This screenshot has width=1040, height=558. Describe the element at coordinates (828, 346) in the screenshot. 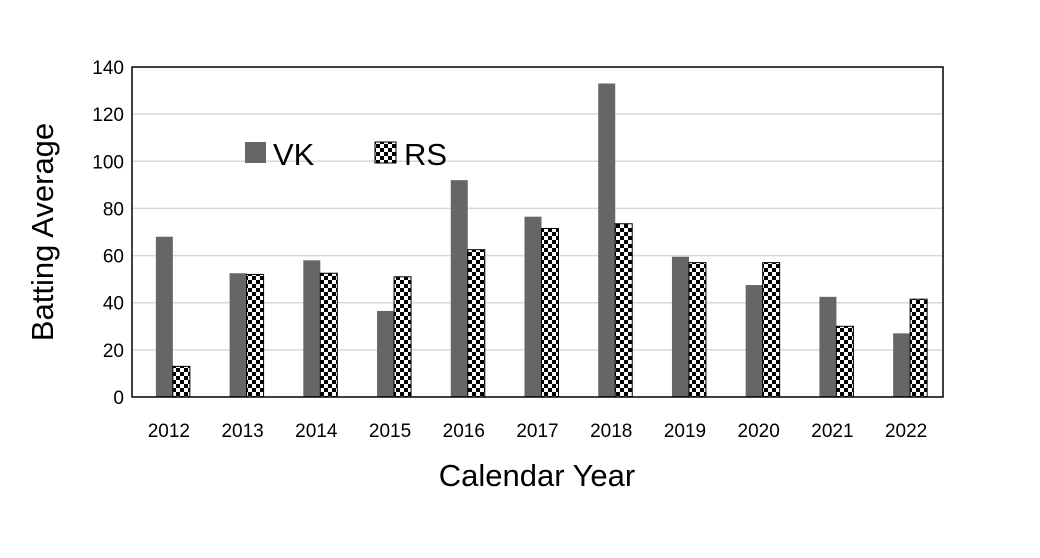

I see `bar-vk-2021` at that location.